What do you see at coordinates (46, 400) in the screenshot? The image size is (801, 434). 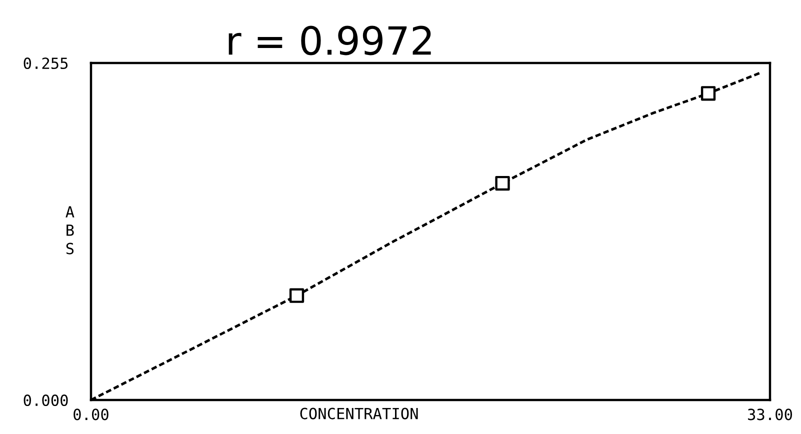 I see `y-tick-label: 0.000` at bounding box center [46, 400].